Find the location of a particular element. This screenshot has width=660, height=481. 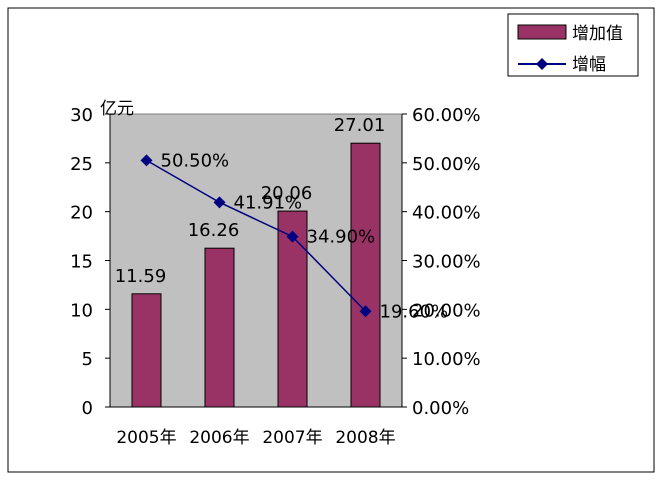

line-data-label: 34.90% is located at coordinates (341, 237).